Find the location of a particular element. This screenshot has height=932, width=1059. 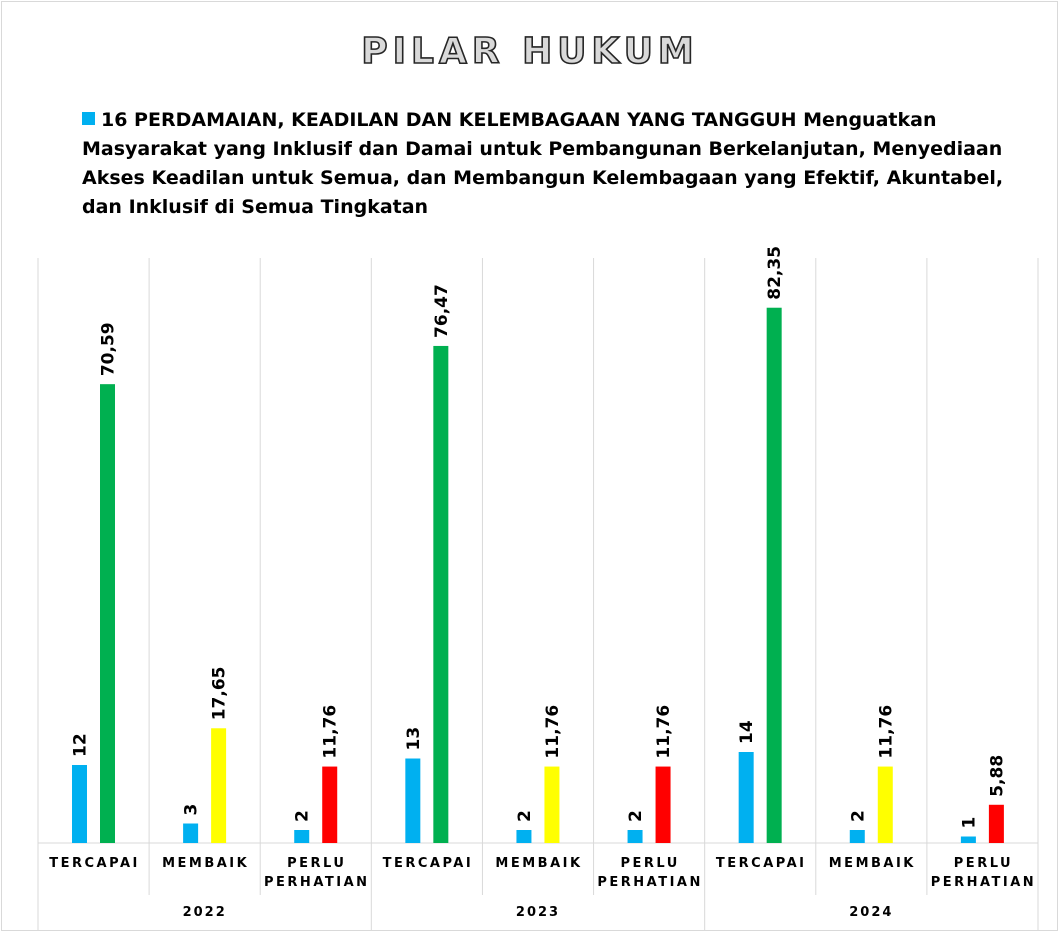

chart-title: PILAR HUKUM is located at coordinates (530, 51).